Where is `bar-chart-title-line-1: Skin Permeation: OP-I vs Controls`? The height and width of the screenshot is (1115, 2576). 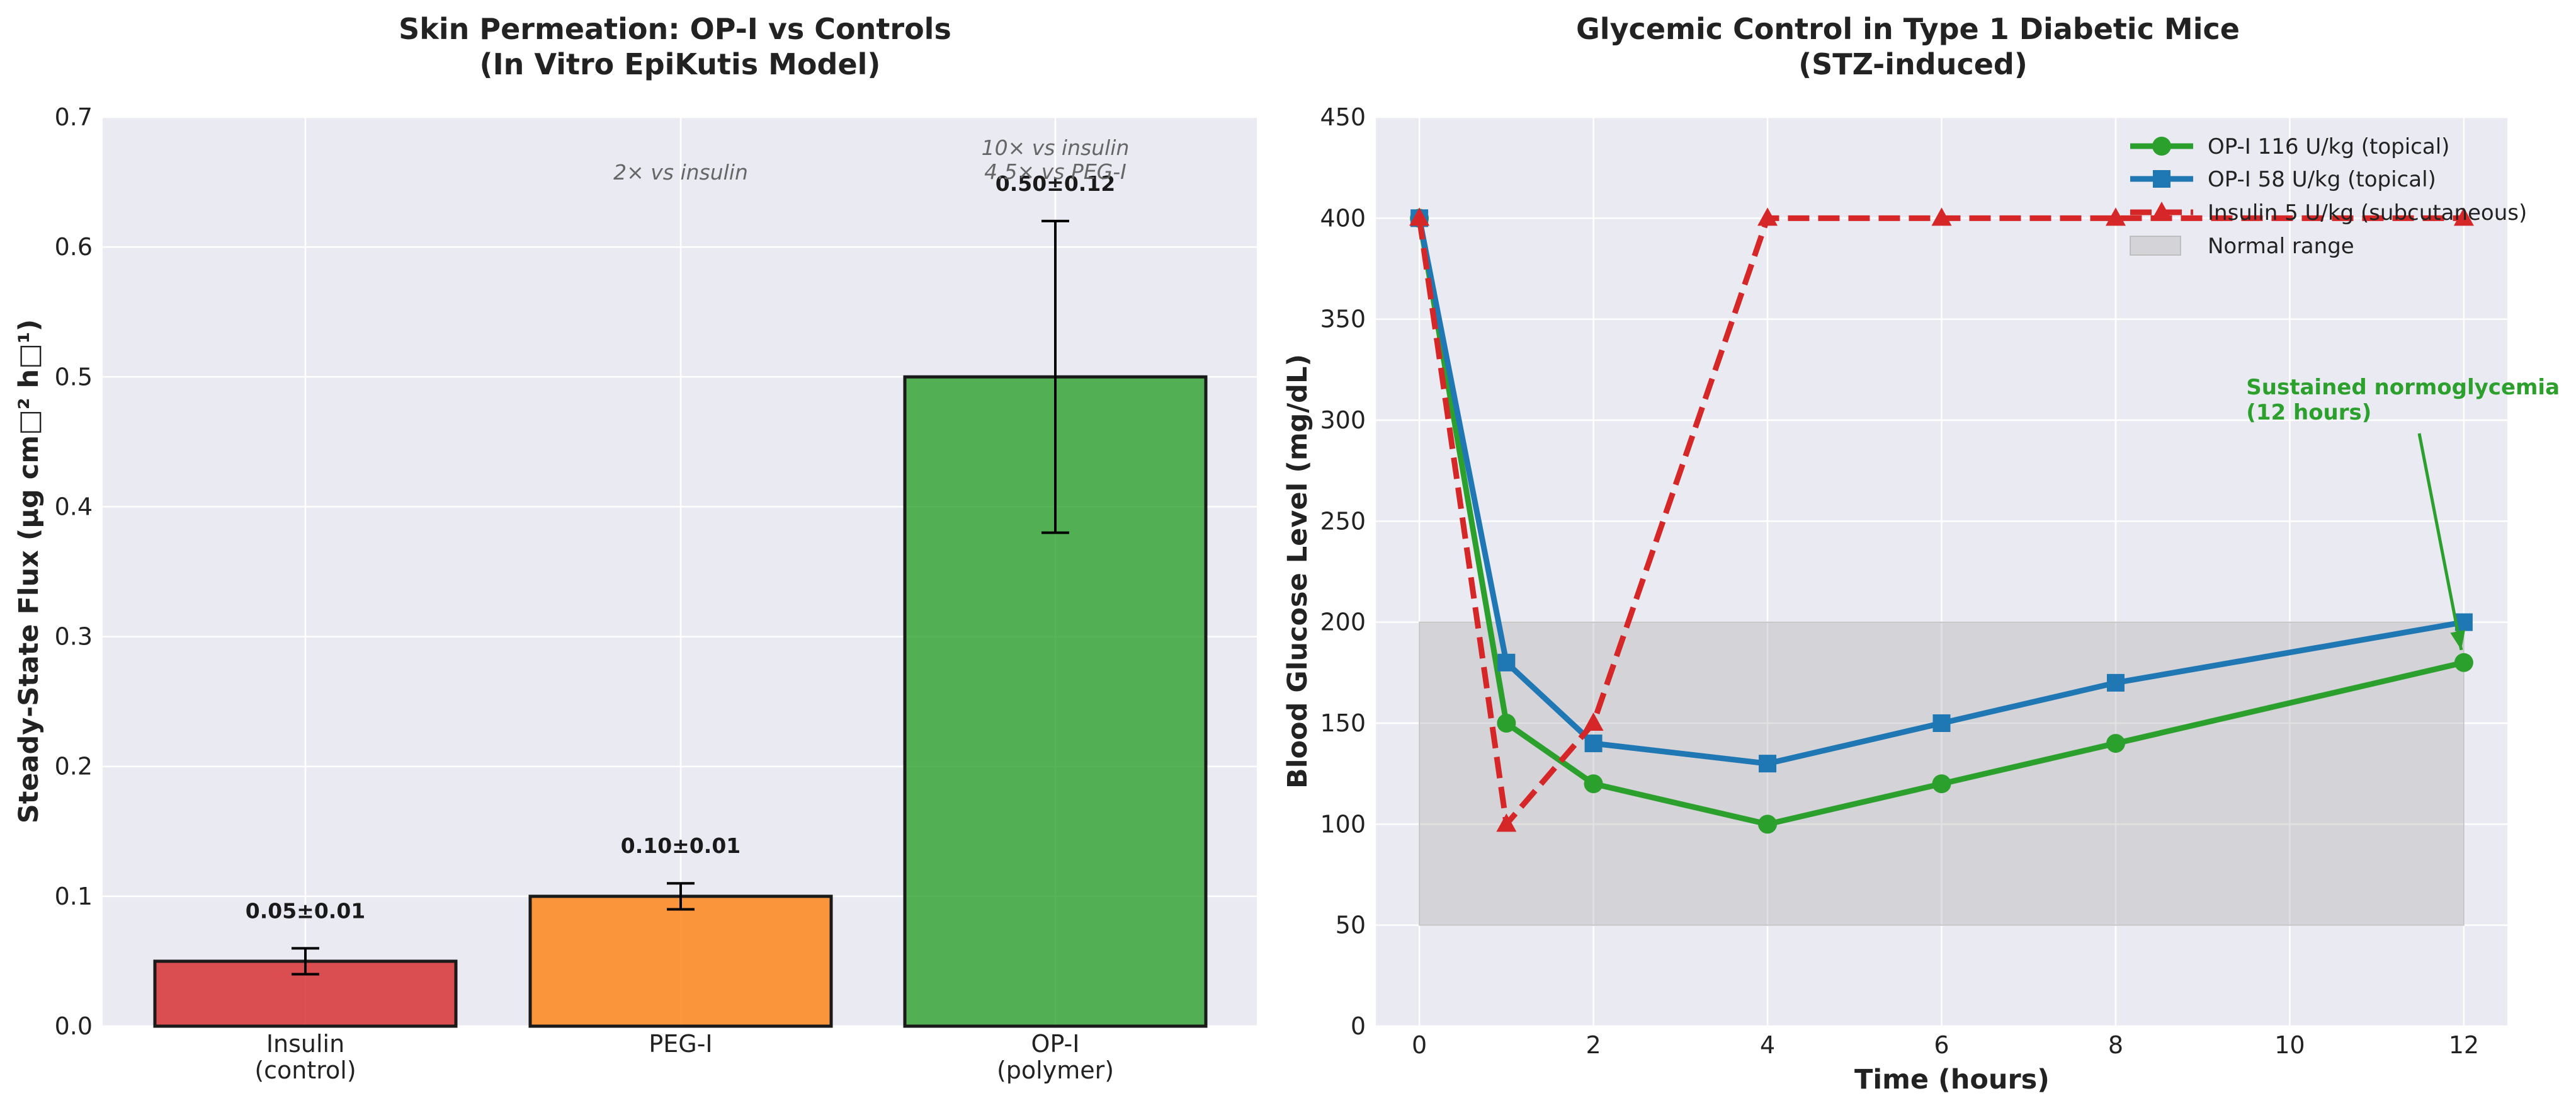 bar-chart-title-line-1: Skin Permeation: OP-I vs Controls is located at coordinates (675, 29).